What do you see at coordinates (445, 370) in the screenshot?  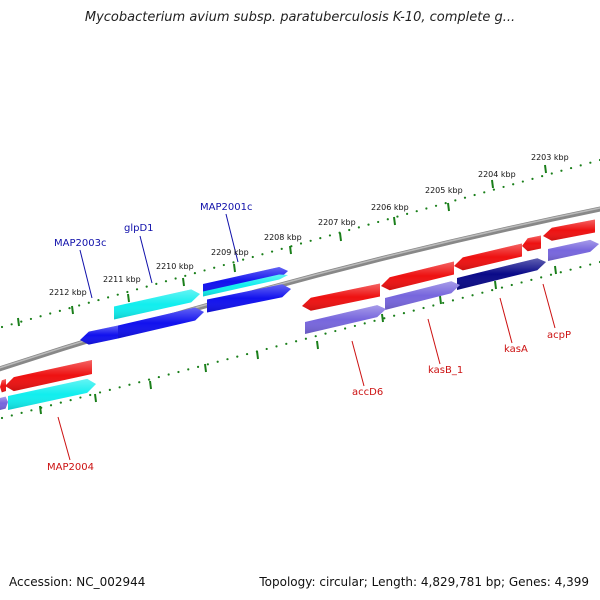 I see `gene-label: kasB_1` at bounding box center [445, 370].